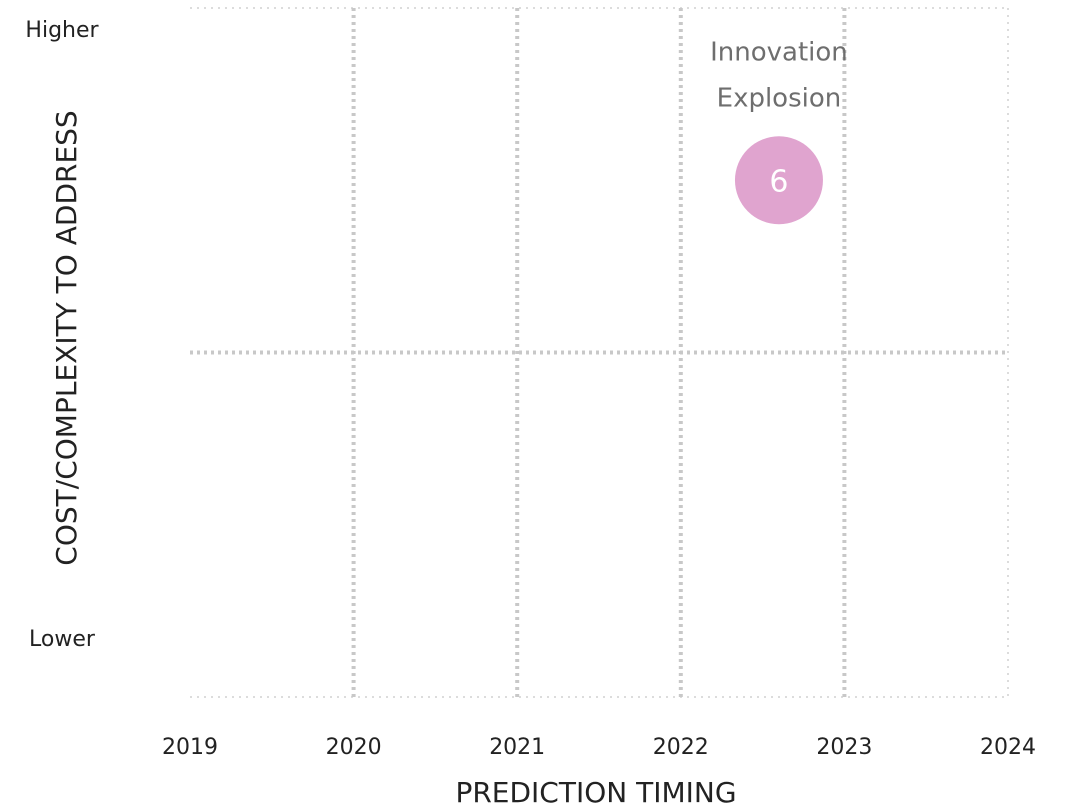 The width and height of the screenshot is (1076, 808). Describe the element at coordinates (354, 747) in the screenshot. I see `x-tick-label: 2020` at that location.